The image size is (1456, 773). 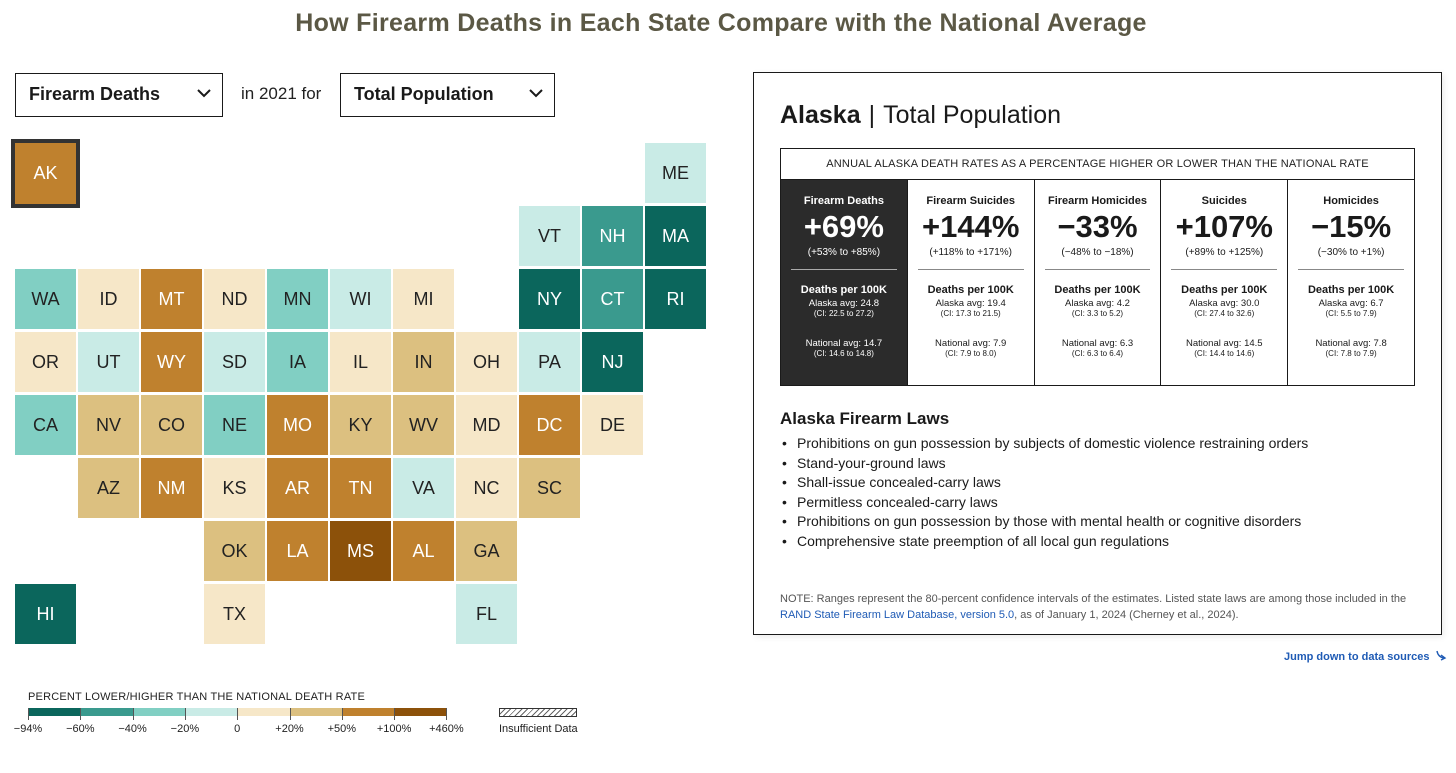 What do you see at coordinates (486, 425) in the screenshot?
I see `state-tile-md: MD` at bounding box center [486, 425].